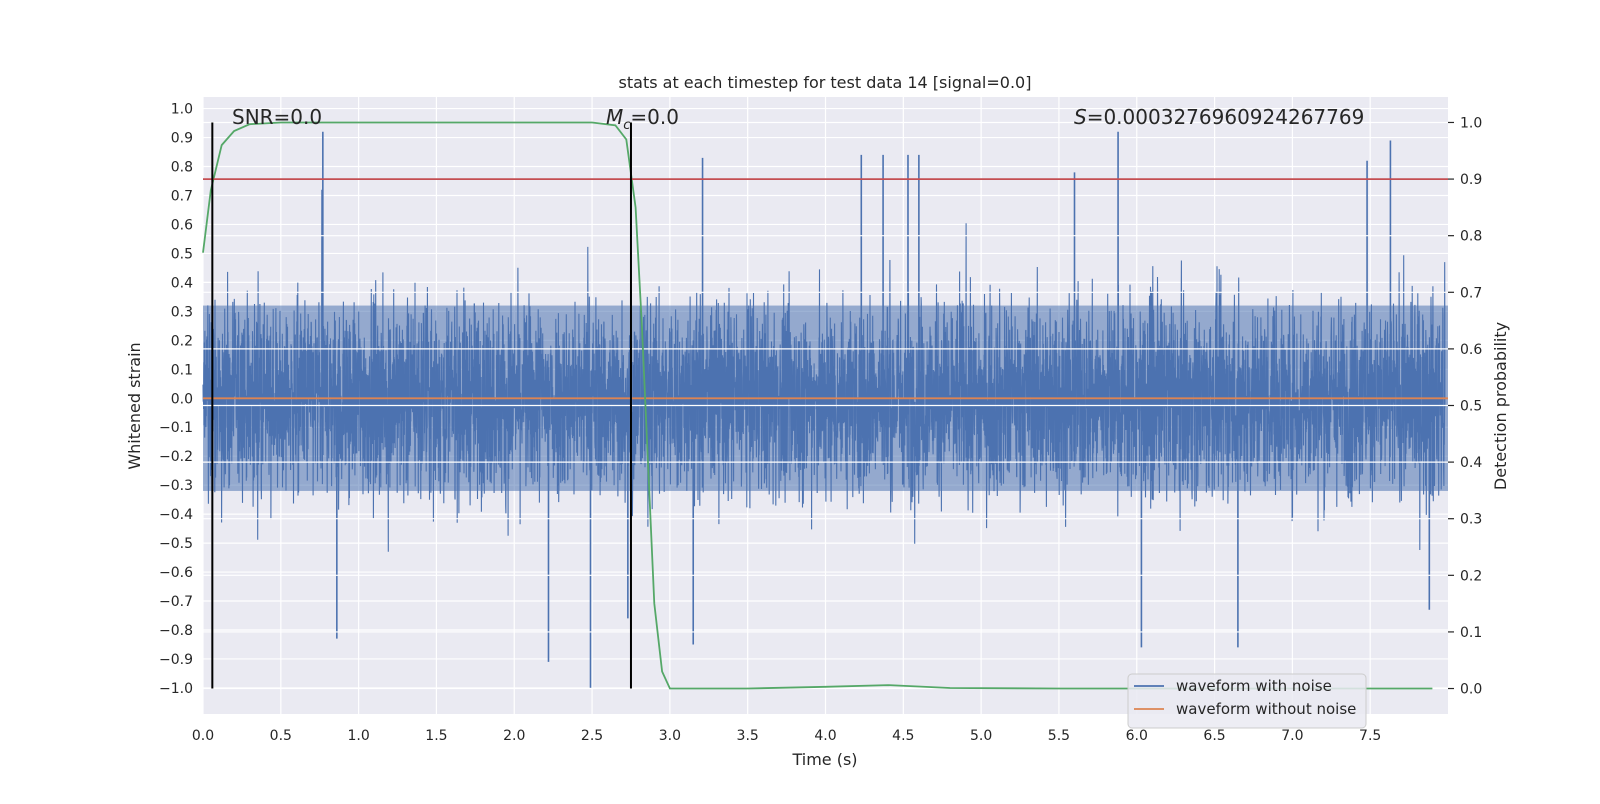 This screenshot has width=1600, height=804. What do you see at coordinates (1292, 736) in the screenshot?
I see `x-tick-label: 7.0` at bounding box center [1292, 736].